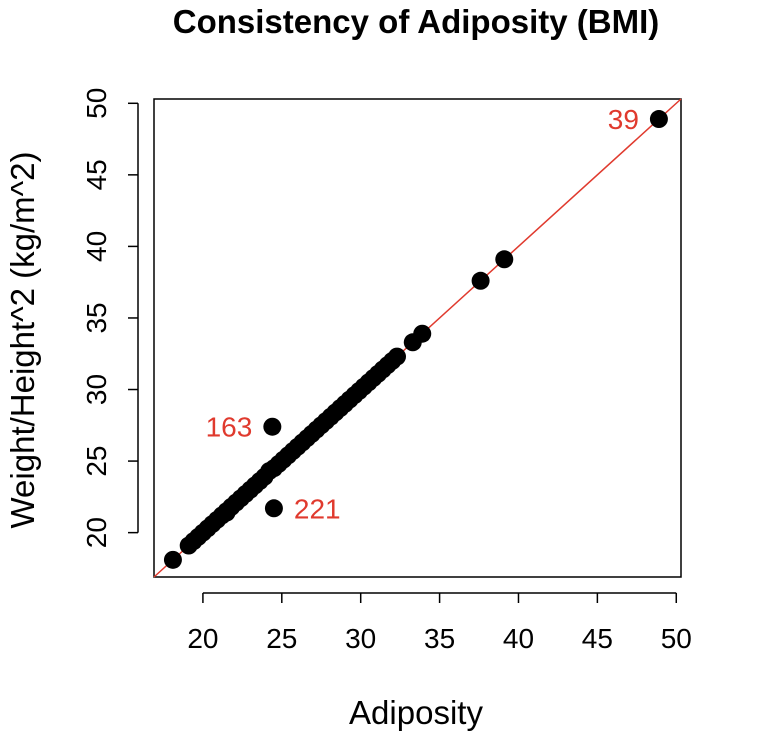 The height and width of the screenshot is (738, 758). Describe the element at coordinates (96, 460) in the screenshot. I see `y-tick-label: 25` at that location.